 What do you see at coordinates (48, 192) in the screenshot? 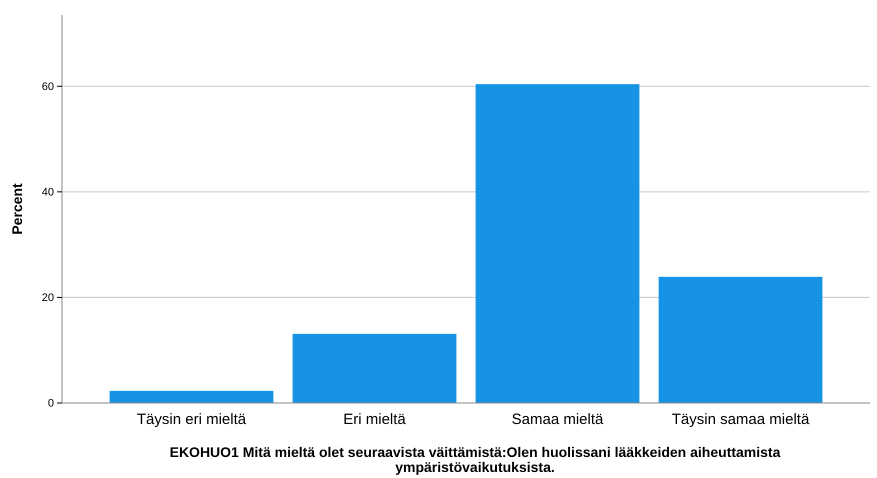
I see `y-tick-label: 40` at bounding box center [48, 192].